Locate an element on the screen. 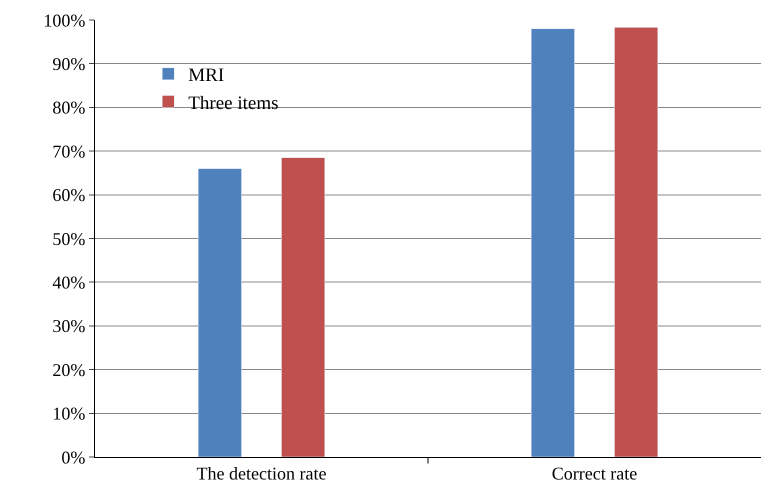 This screenshot has height=499, width=766. y-tick-label: 60% is located at coordinates (69, 195).